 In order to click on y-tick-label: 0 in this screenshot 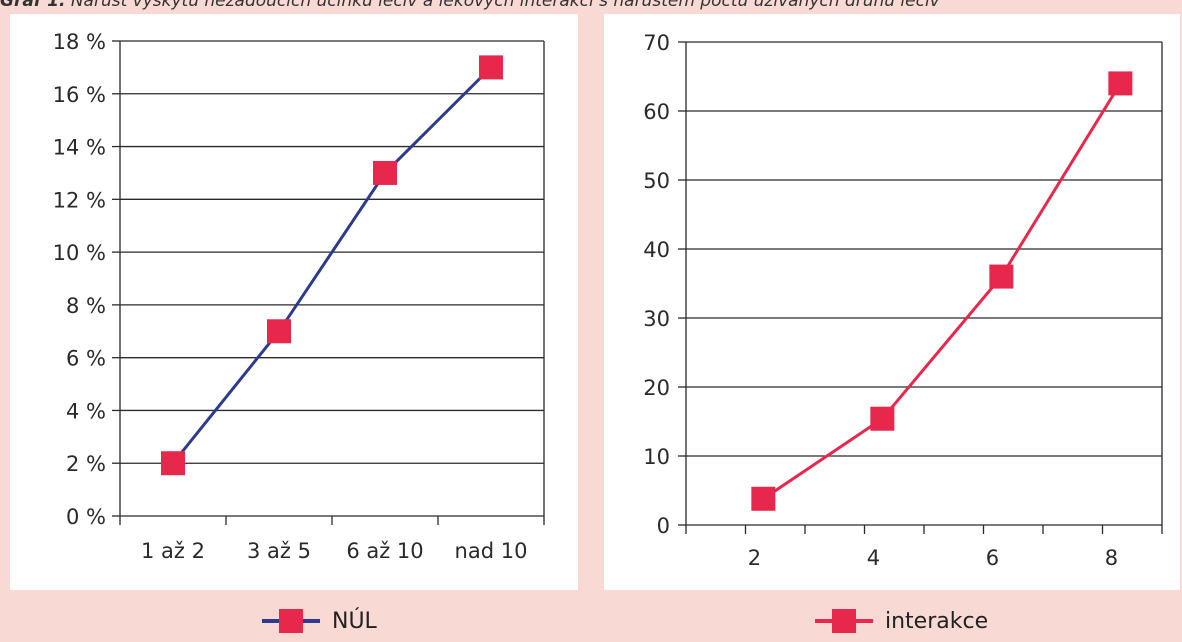, I will do `click(663, 526)`.